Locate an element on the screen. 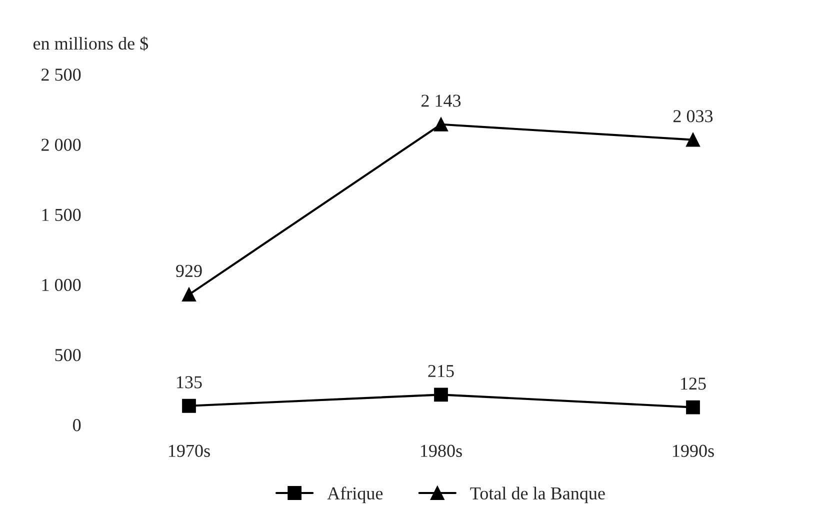  y-tick-label: 2 000 is located at coordinates (61, 144).